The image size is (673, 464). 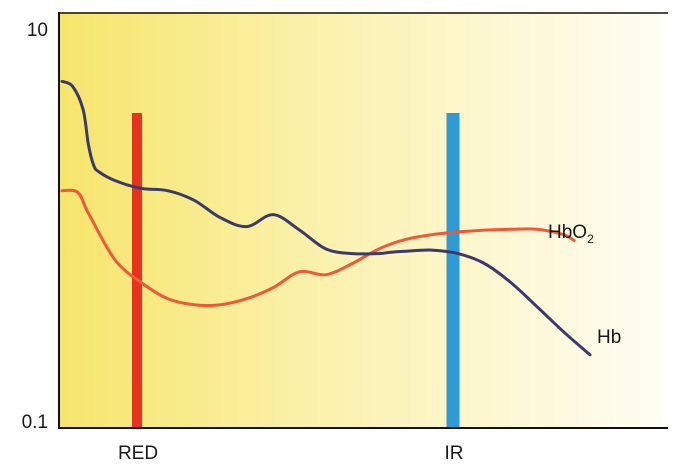 I want to click on series-label-hbo2-base: HbO, so click(x=567, y=232).